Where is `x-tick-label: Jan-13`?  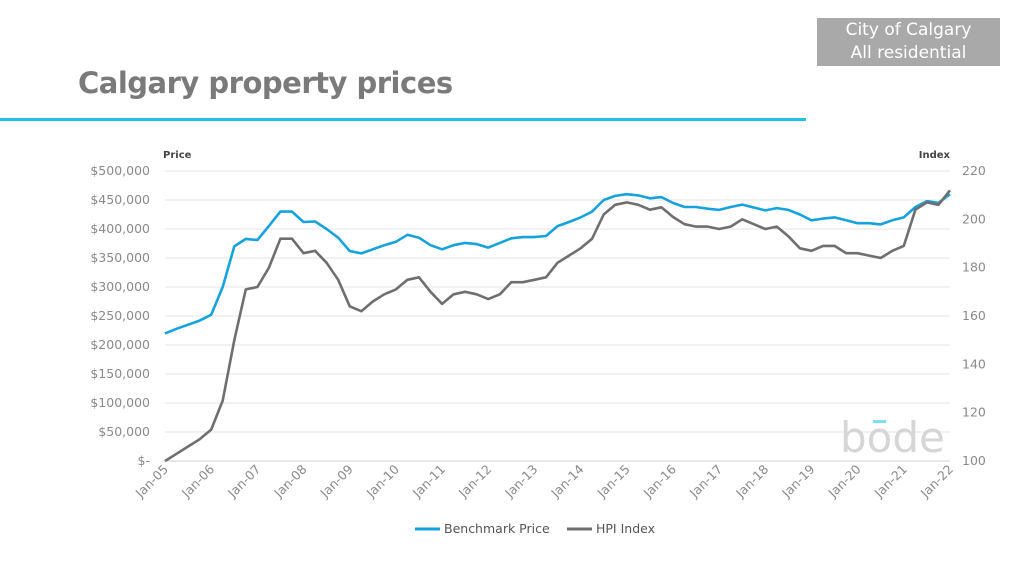 x-tick-label: Jan-13 is located at coordinates (520, 481).